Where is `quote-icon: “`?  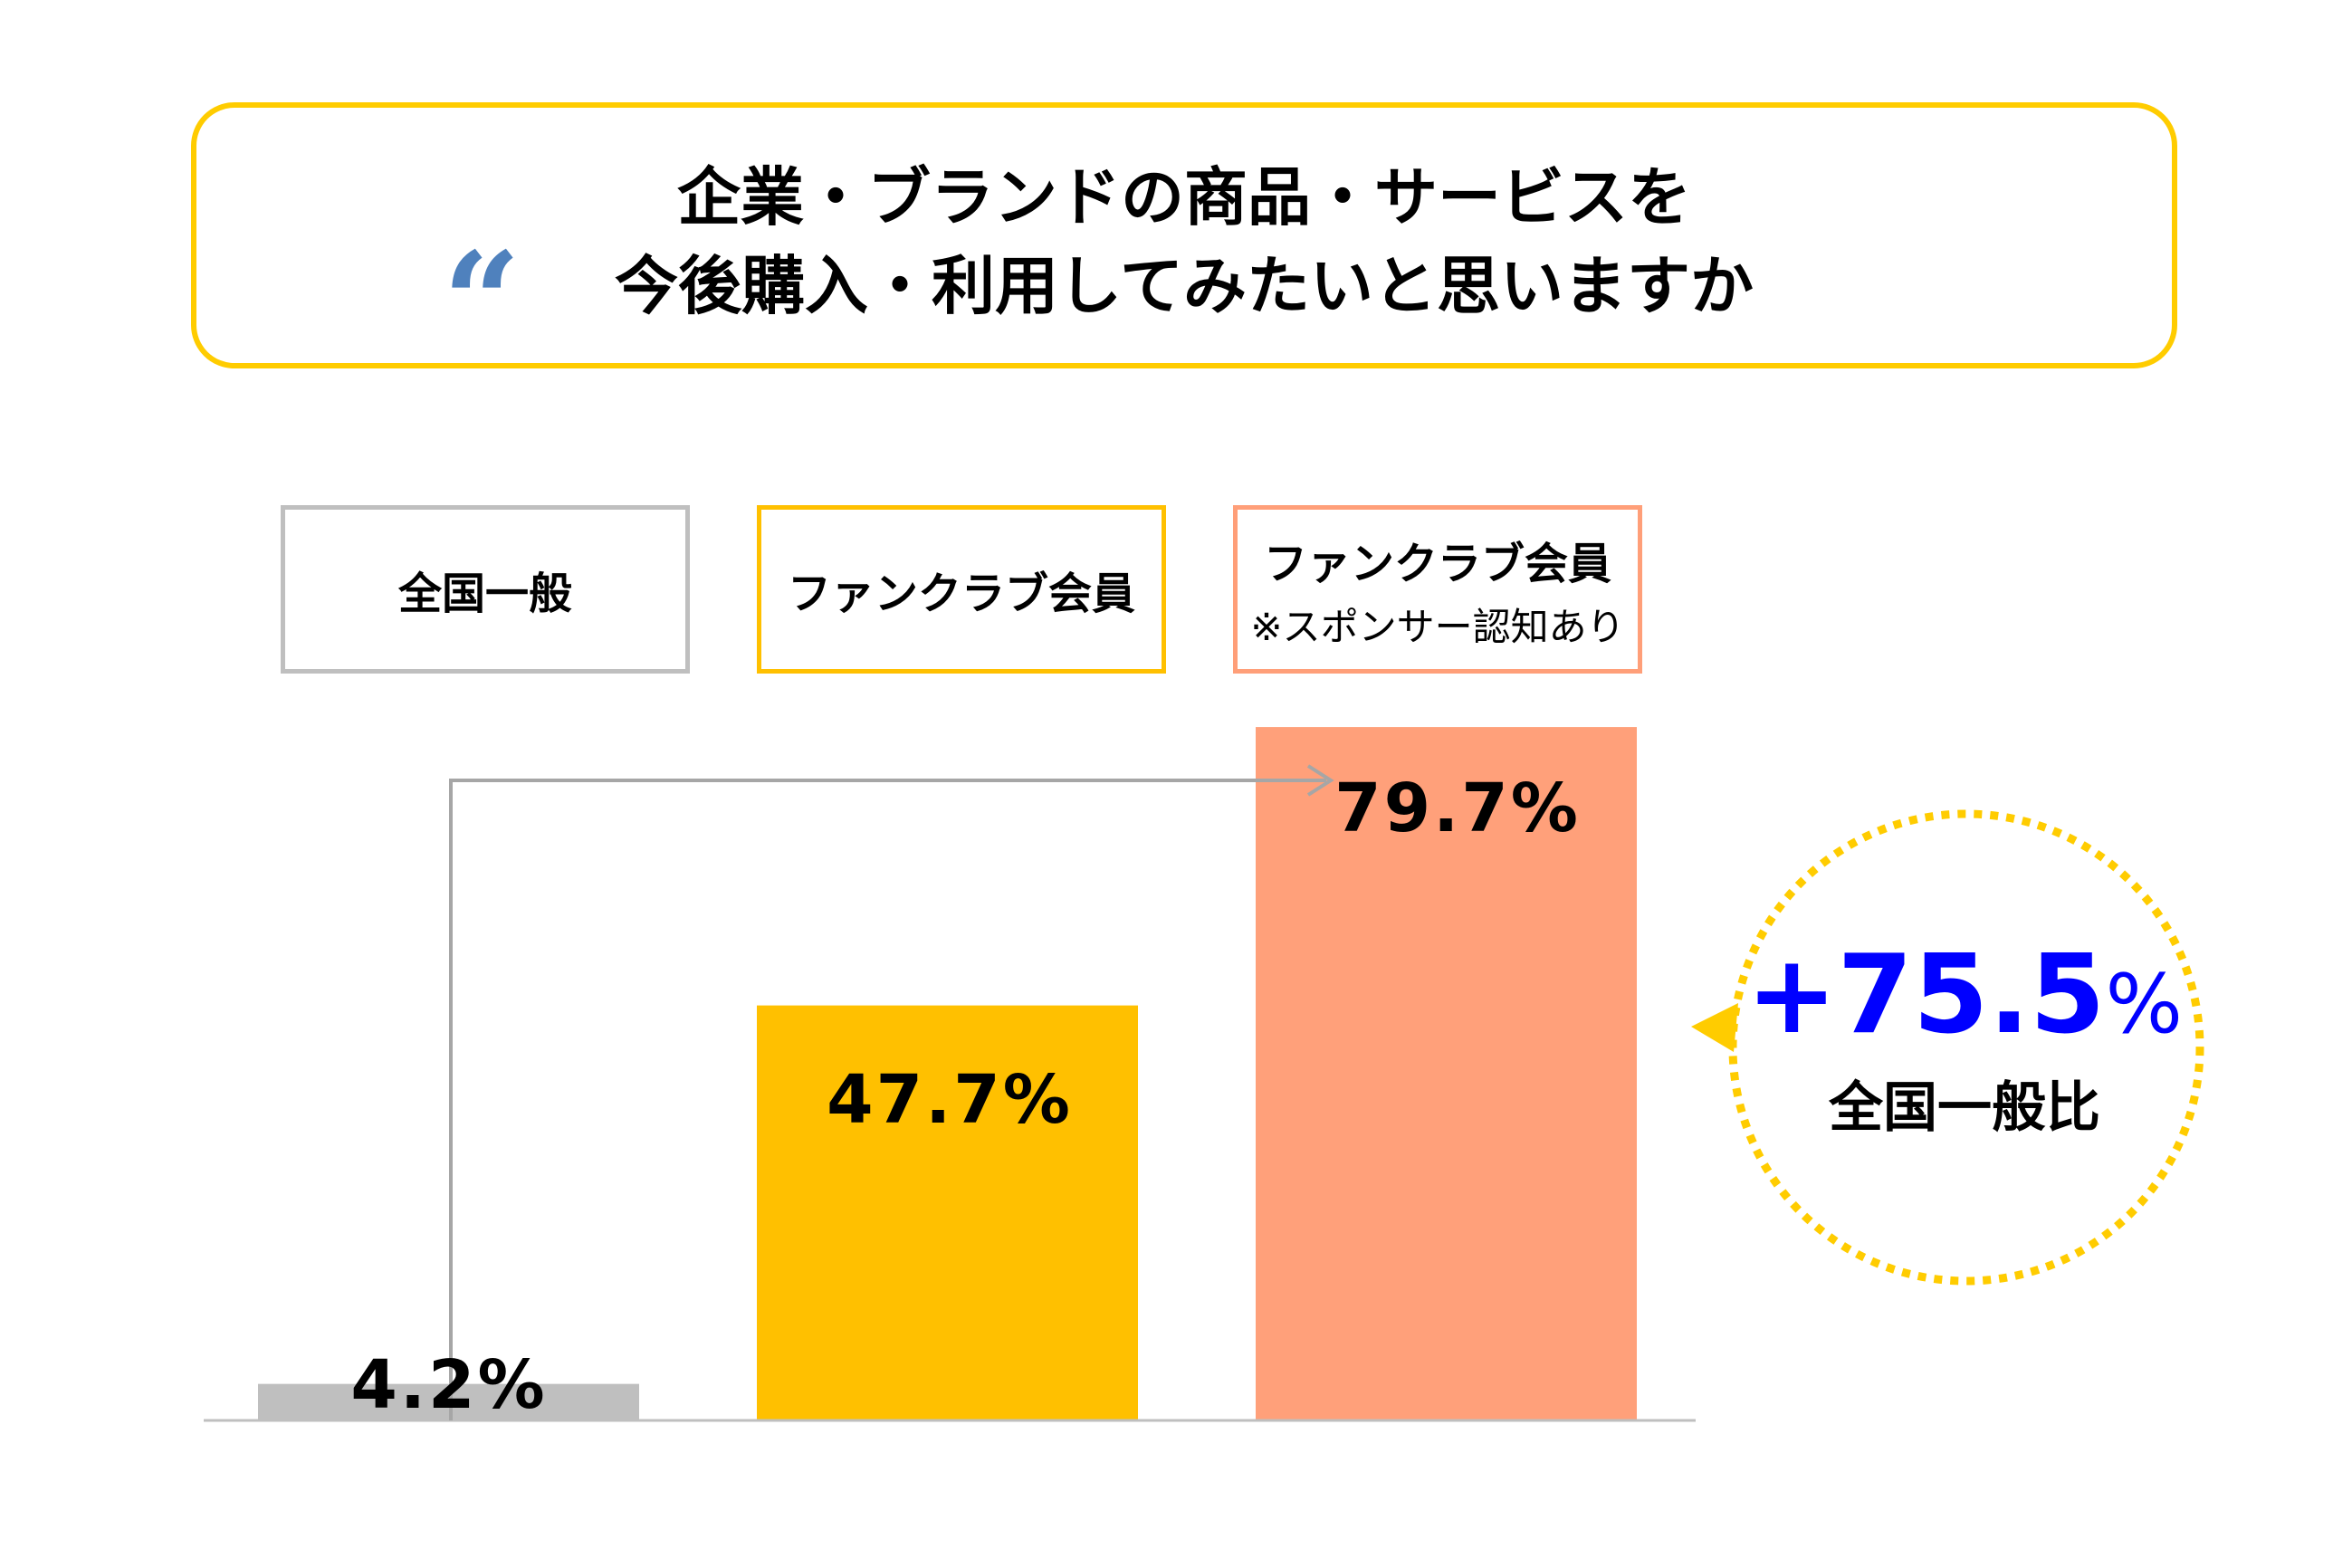
quote-icon: “ is located at coordinates (482, 302).